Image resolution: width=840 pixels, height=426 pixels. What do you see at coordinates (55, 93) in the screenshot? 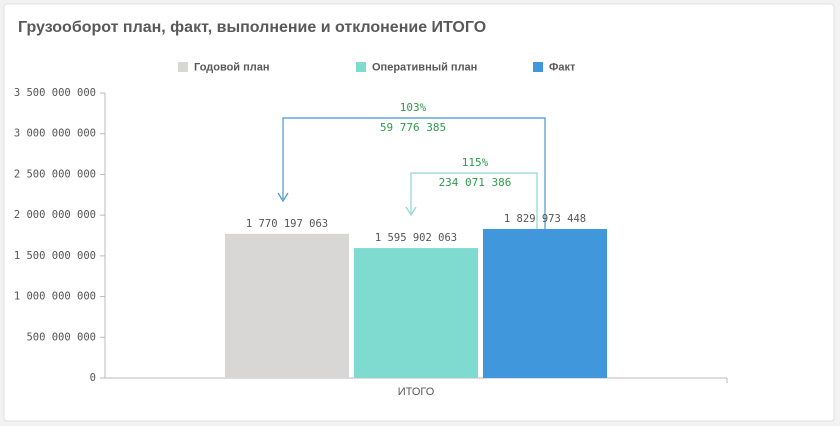
I see `y-tick-label: 3 500 000 000` at bounding box center [55, 93].